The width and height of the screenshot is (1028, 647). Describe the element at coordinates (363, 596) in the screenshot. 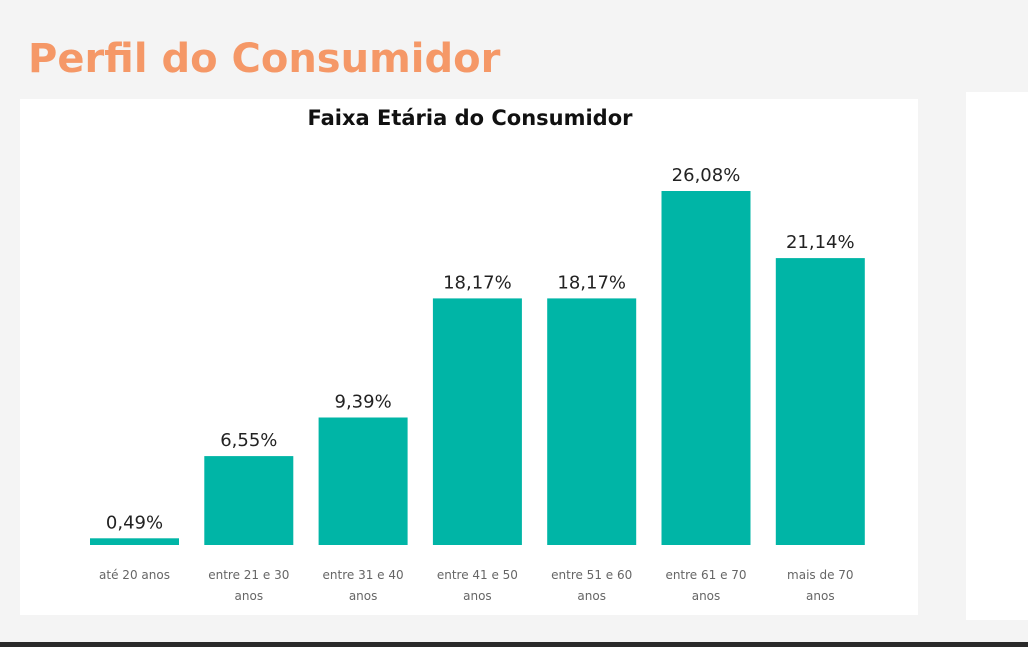

I see `category-label-2-line-1: anos` at that location.